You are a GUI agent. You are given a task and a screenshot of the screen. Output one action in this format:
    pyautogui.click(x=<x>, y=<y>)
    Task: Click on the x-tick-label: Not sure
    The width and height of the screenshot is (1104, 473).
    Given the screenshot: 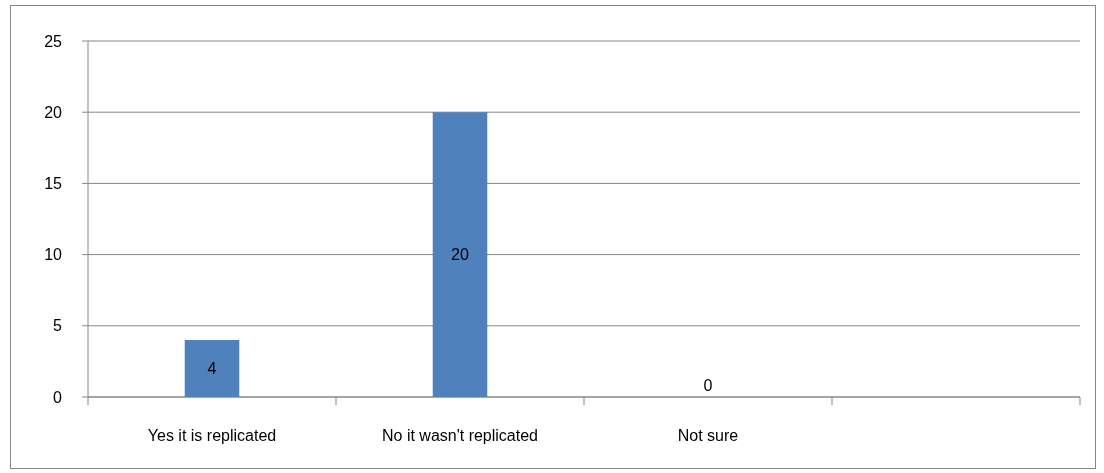 What is the action you would take?
    pyautogui.click(x=708, y=435)
    